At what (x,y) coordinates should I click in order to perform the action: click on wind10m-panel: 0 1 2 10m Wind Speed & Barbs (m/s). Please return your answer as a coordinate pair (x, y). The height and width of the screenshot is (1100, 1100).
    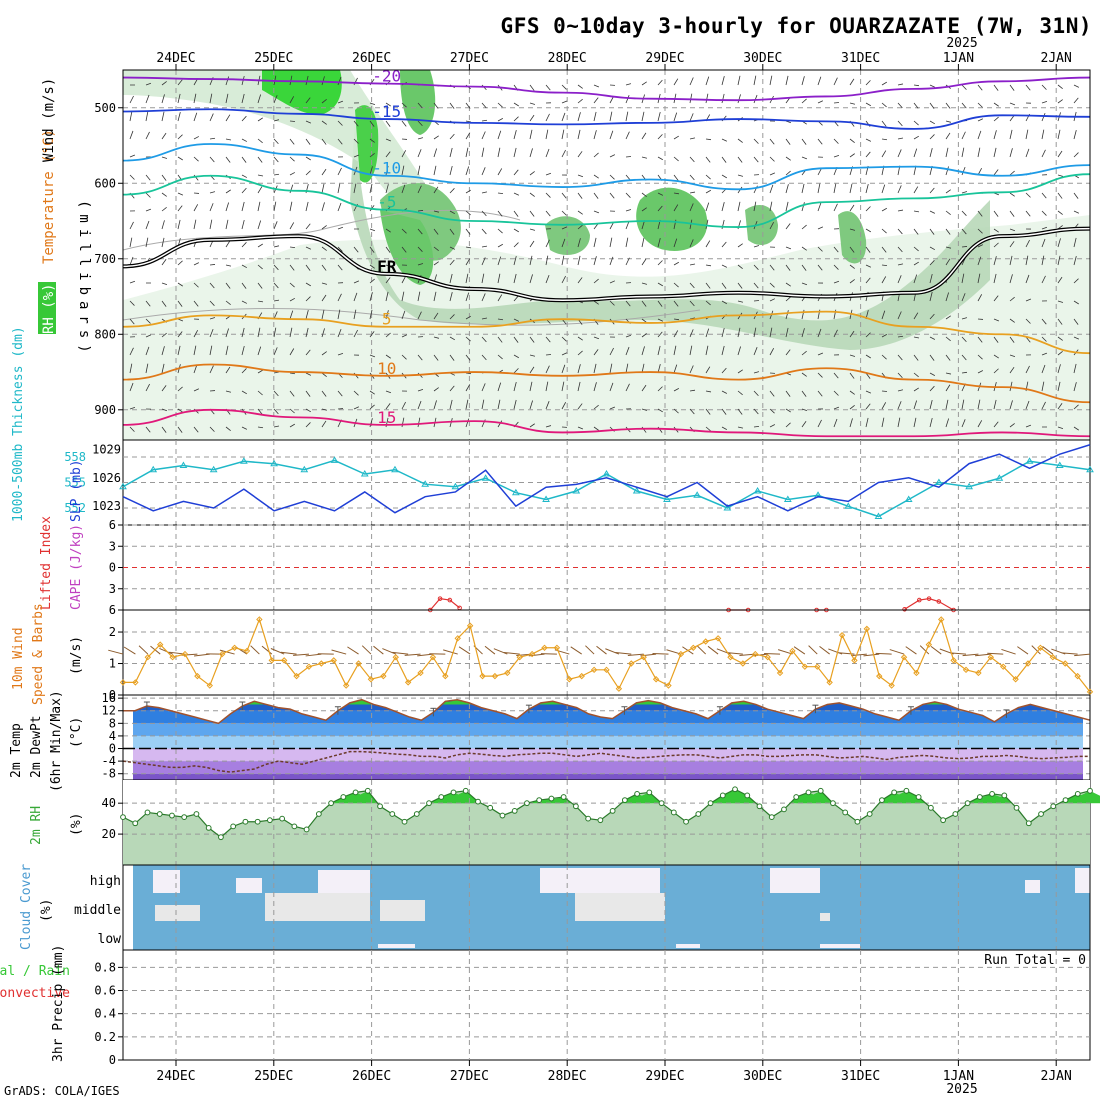
    Looking at the image, I should click on (552, 654).